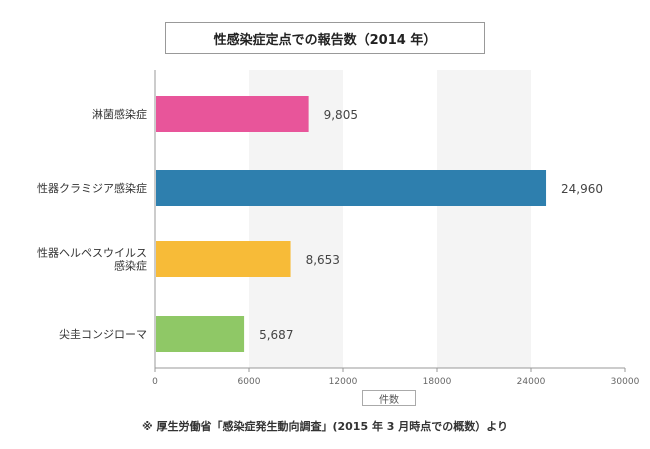 This screenshot has height=449, width=650. What do you see at coordinates (582, 189) in the screenshot?
I see `bar-value-label: 24,960` at bounding box center [582, 189].